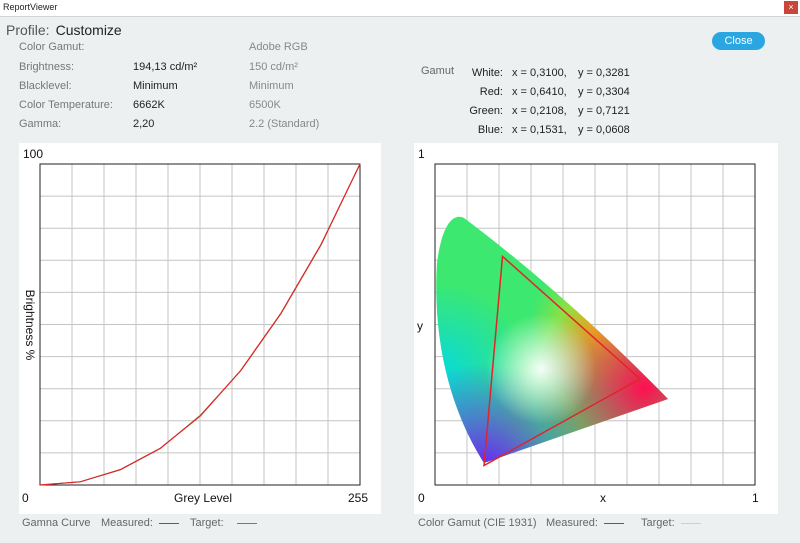  What do you see at coordinates (539, 111) in the screenshot?
I see `gamut-row-x: x = 0,2108,` at bounding box center [539, 111].